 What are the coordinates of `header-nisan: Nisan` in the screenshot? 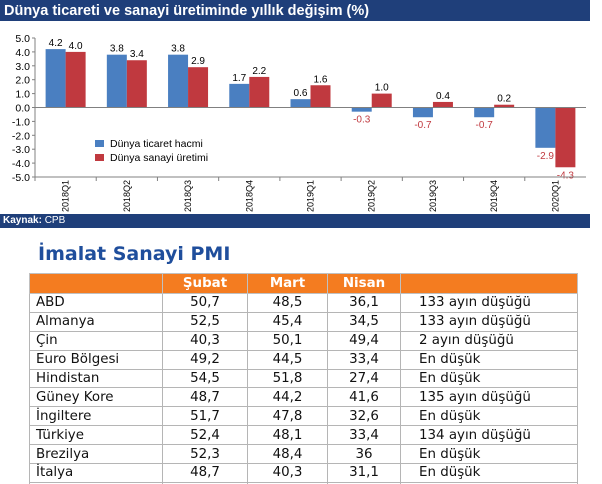 It's located at (364, 283).